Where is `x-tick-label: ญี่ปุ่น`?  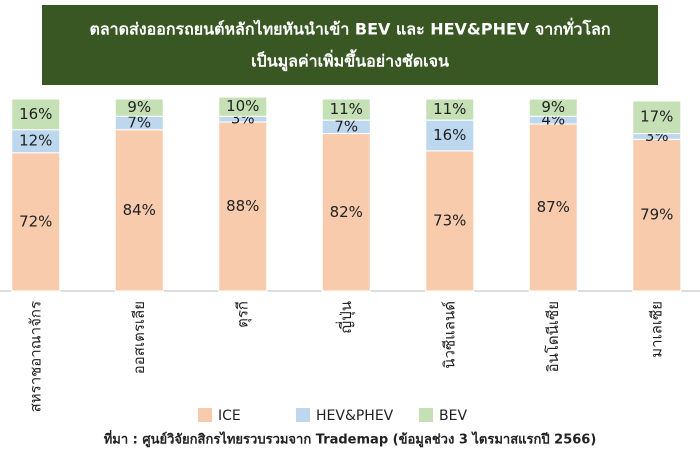 x-tick-label: ญี่ปุ่น is located at coordinates (345, 317).